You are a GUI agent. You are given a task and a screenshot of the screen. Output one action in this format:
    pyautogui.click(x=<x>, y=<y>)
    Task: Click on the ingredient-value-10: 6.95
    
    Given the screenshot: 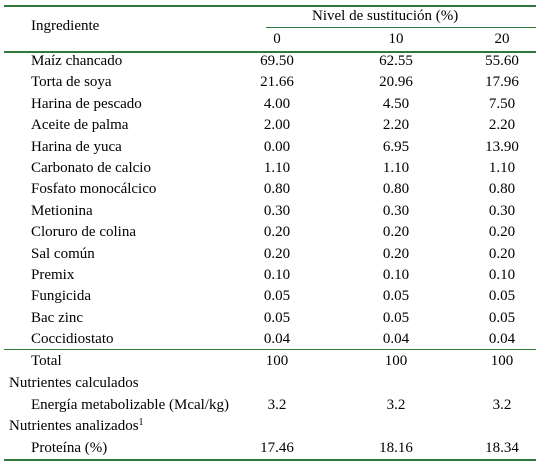 What is the action you would take?
    pyautogui.click(x=396, y=147)
    